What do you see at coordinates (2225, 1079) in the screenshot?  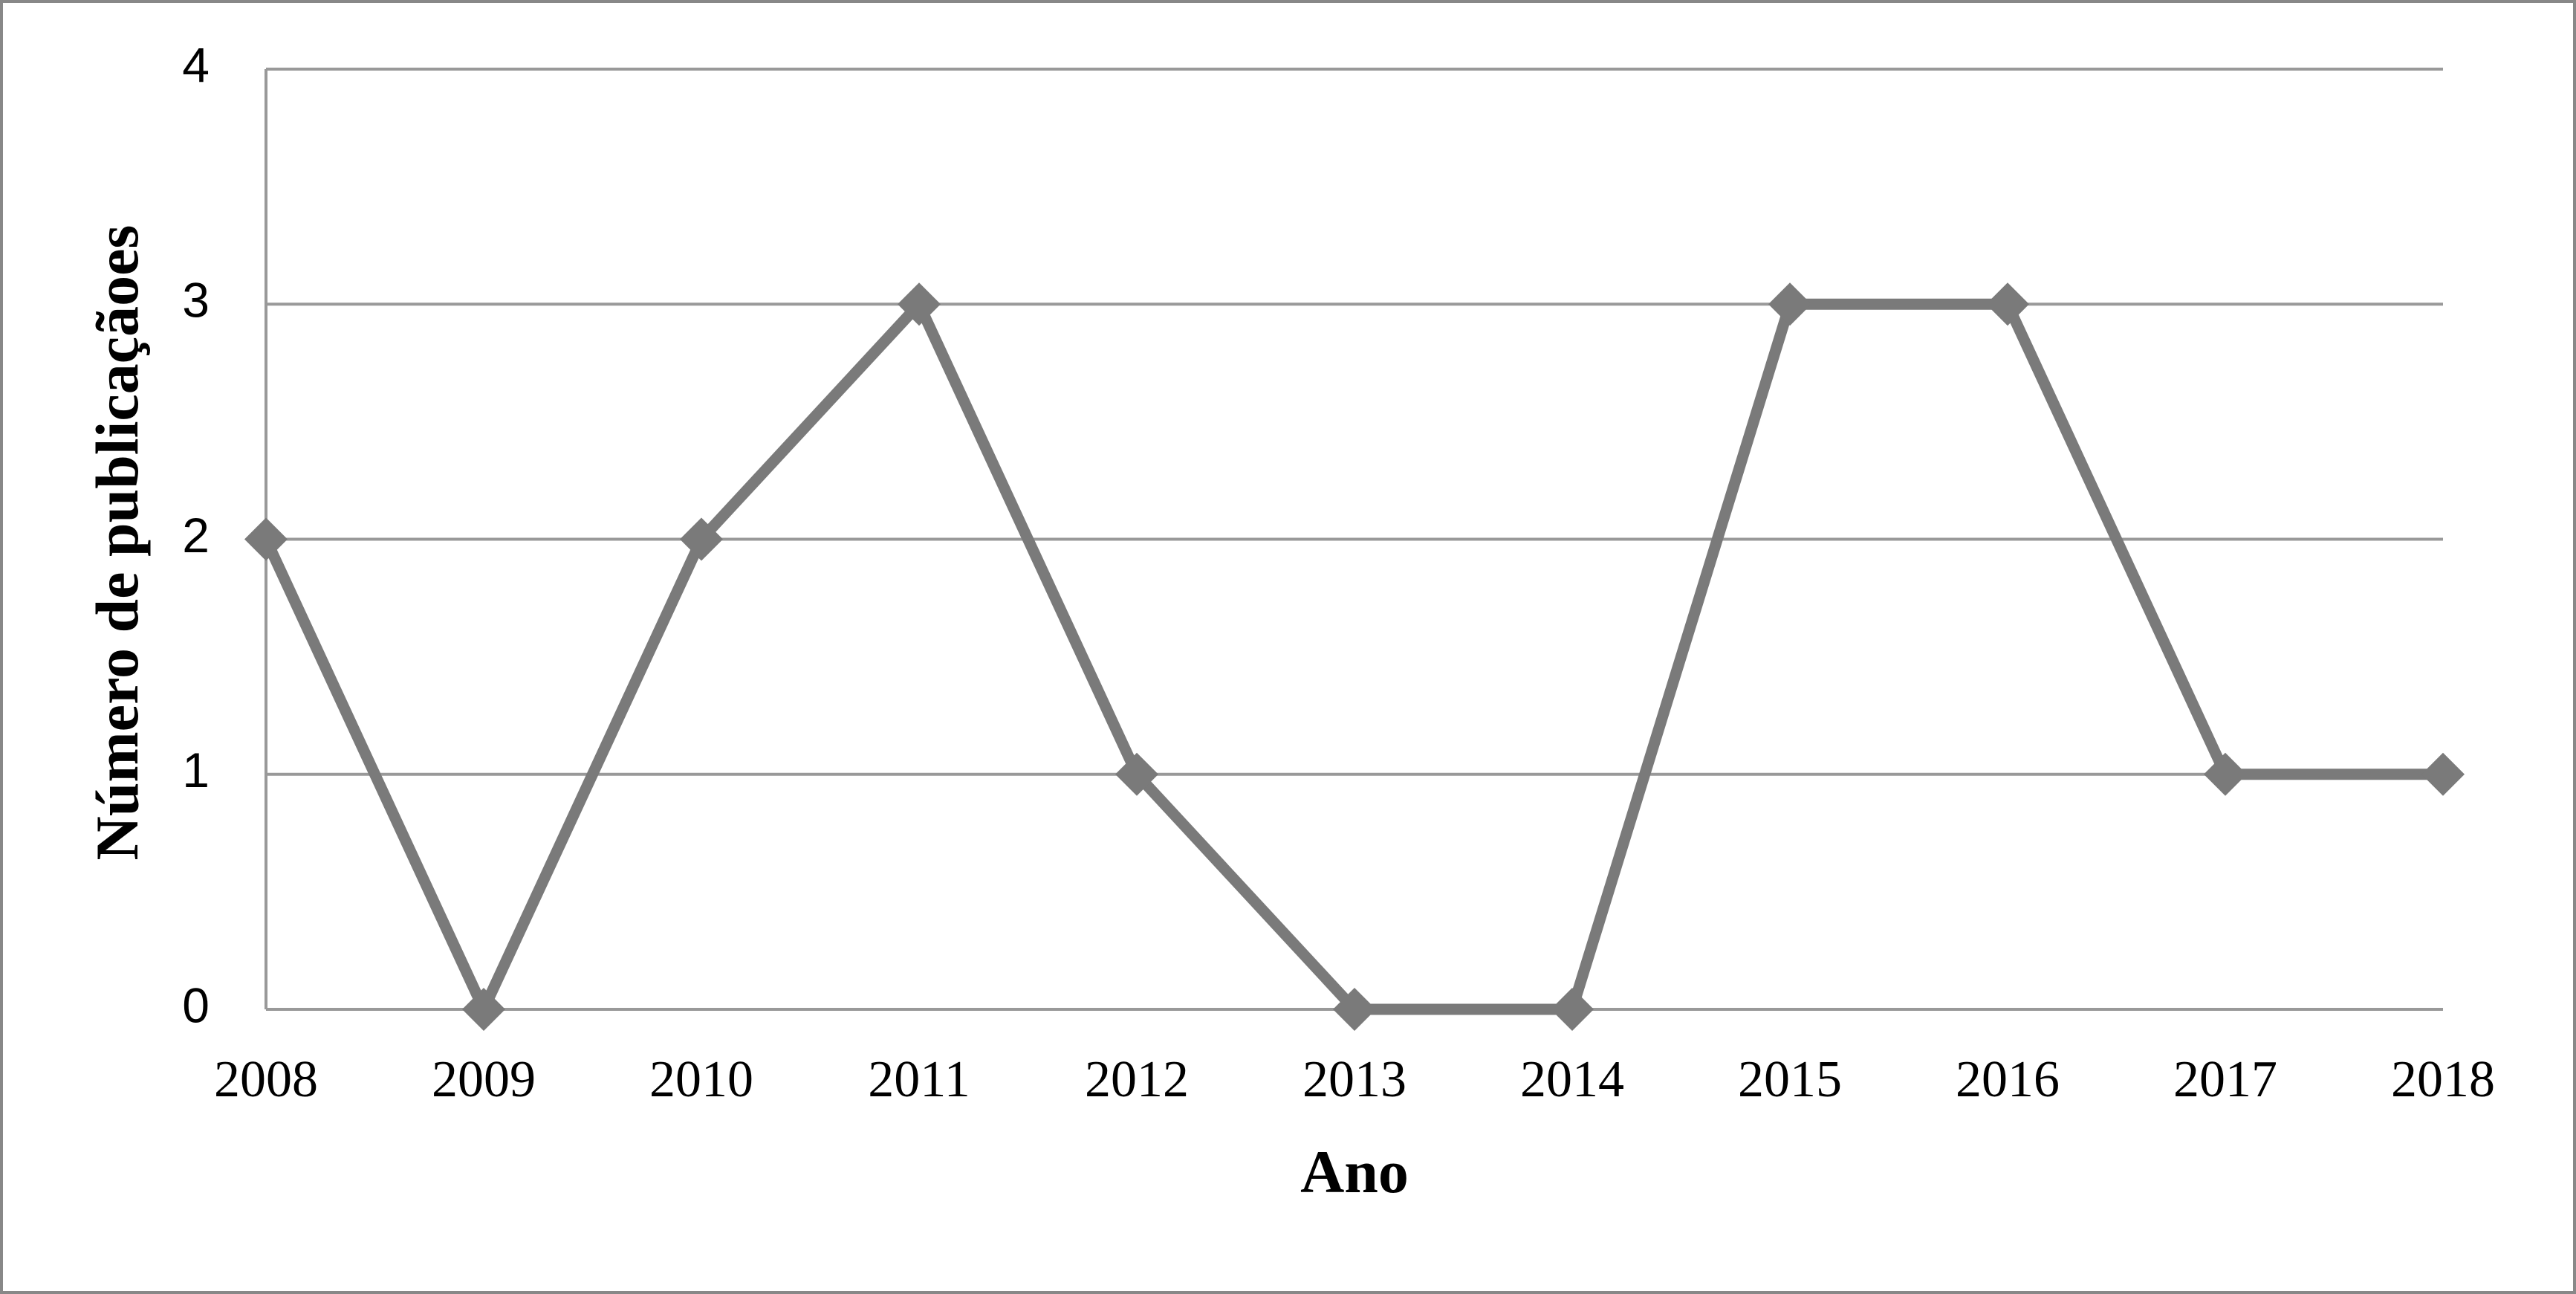 I see `x-tick-label: 2017` at bounding box center [2225, 1079].